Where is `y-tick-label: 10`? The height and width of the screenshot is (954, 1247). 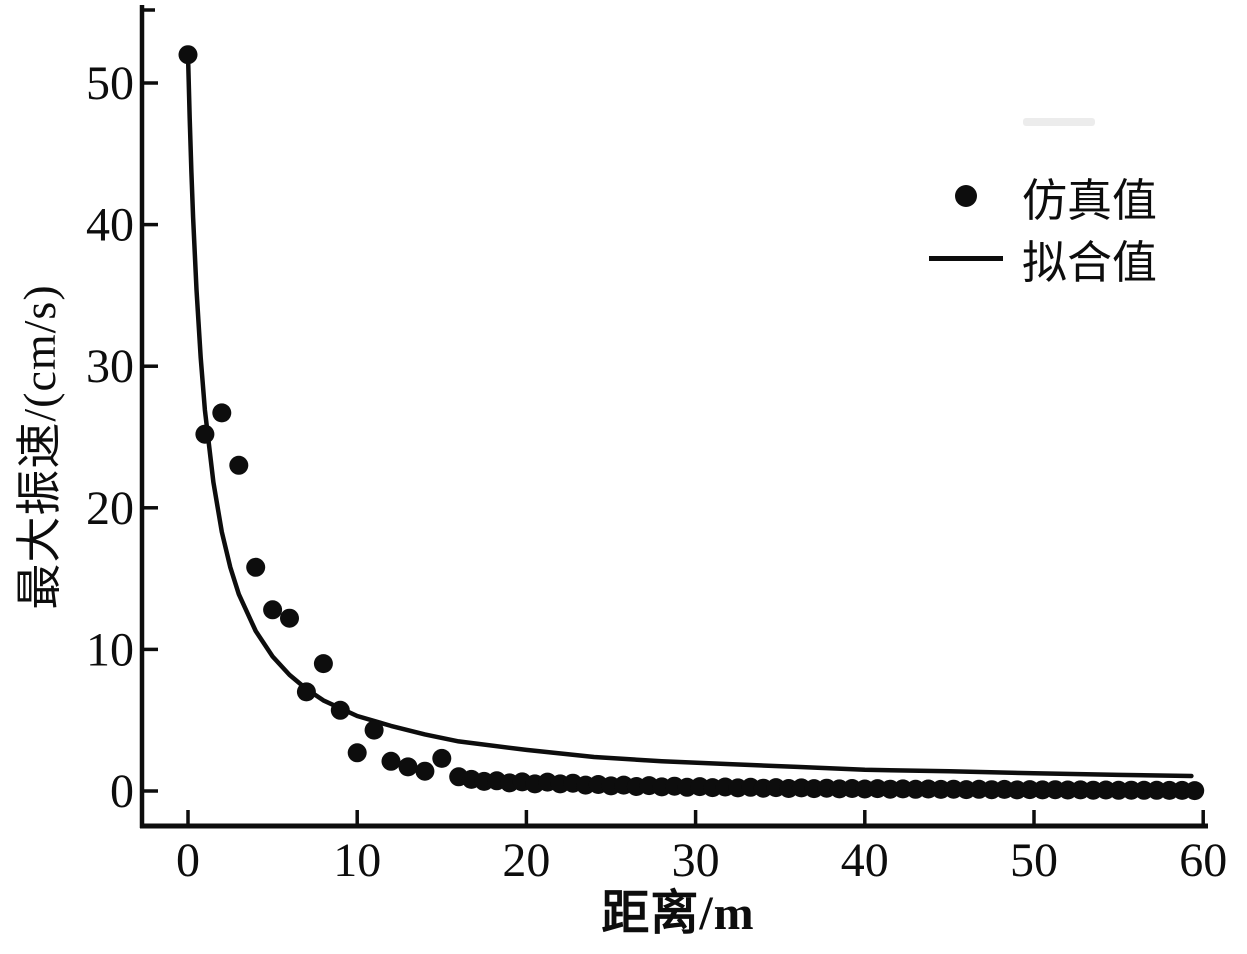
y-tick-label: 10 is located at coordinates (110, 649).